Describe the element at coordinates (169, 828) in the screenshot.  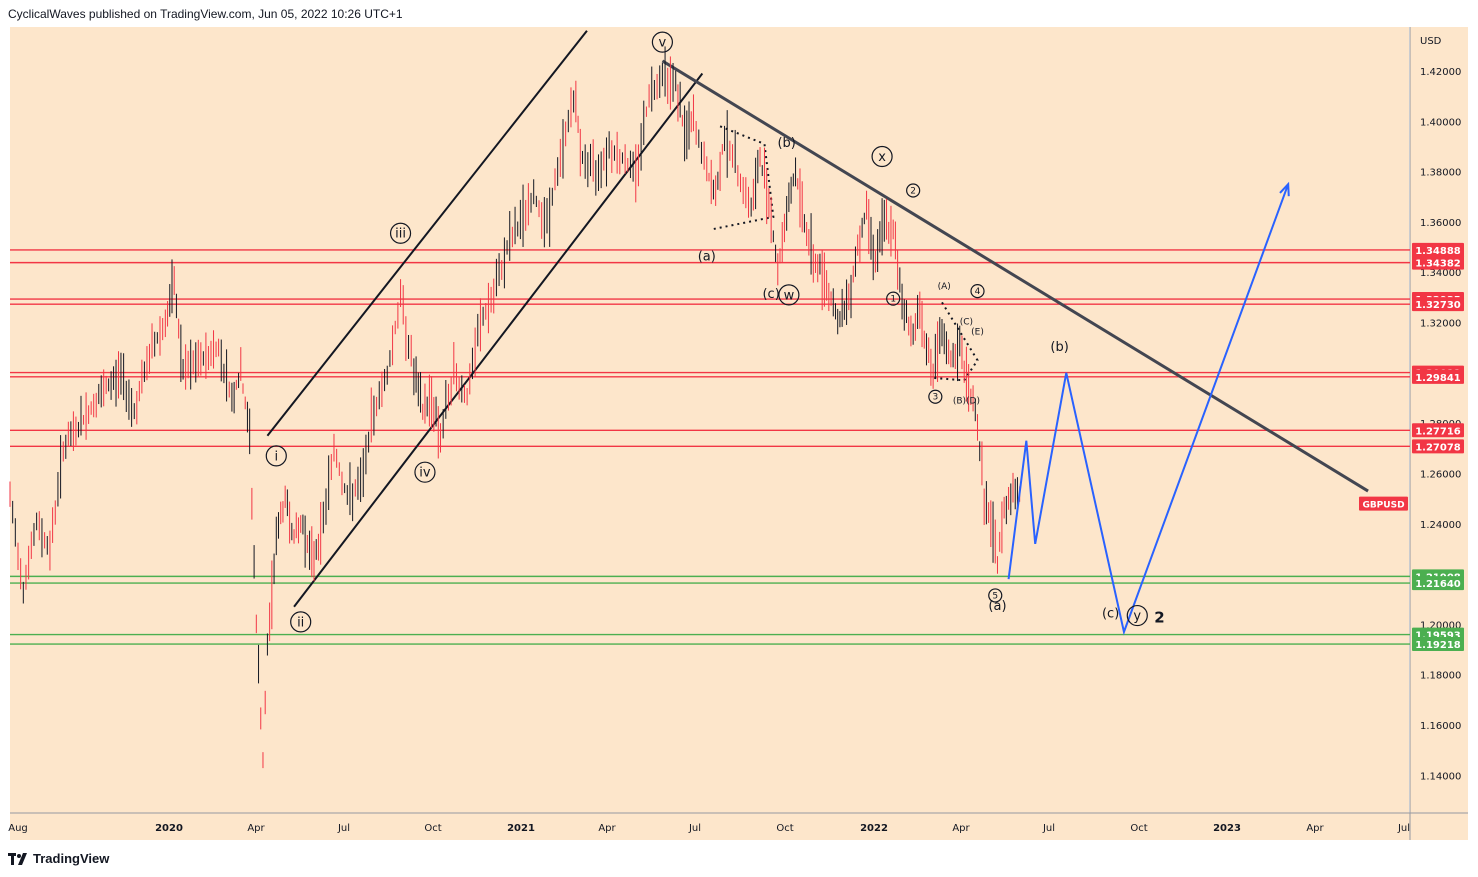
I see `x-tick-label: 2020` at that location.